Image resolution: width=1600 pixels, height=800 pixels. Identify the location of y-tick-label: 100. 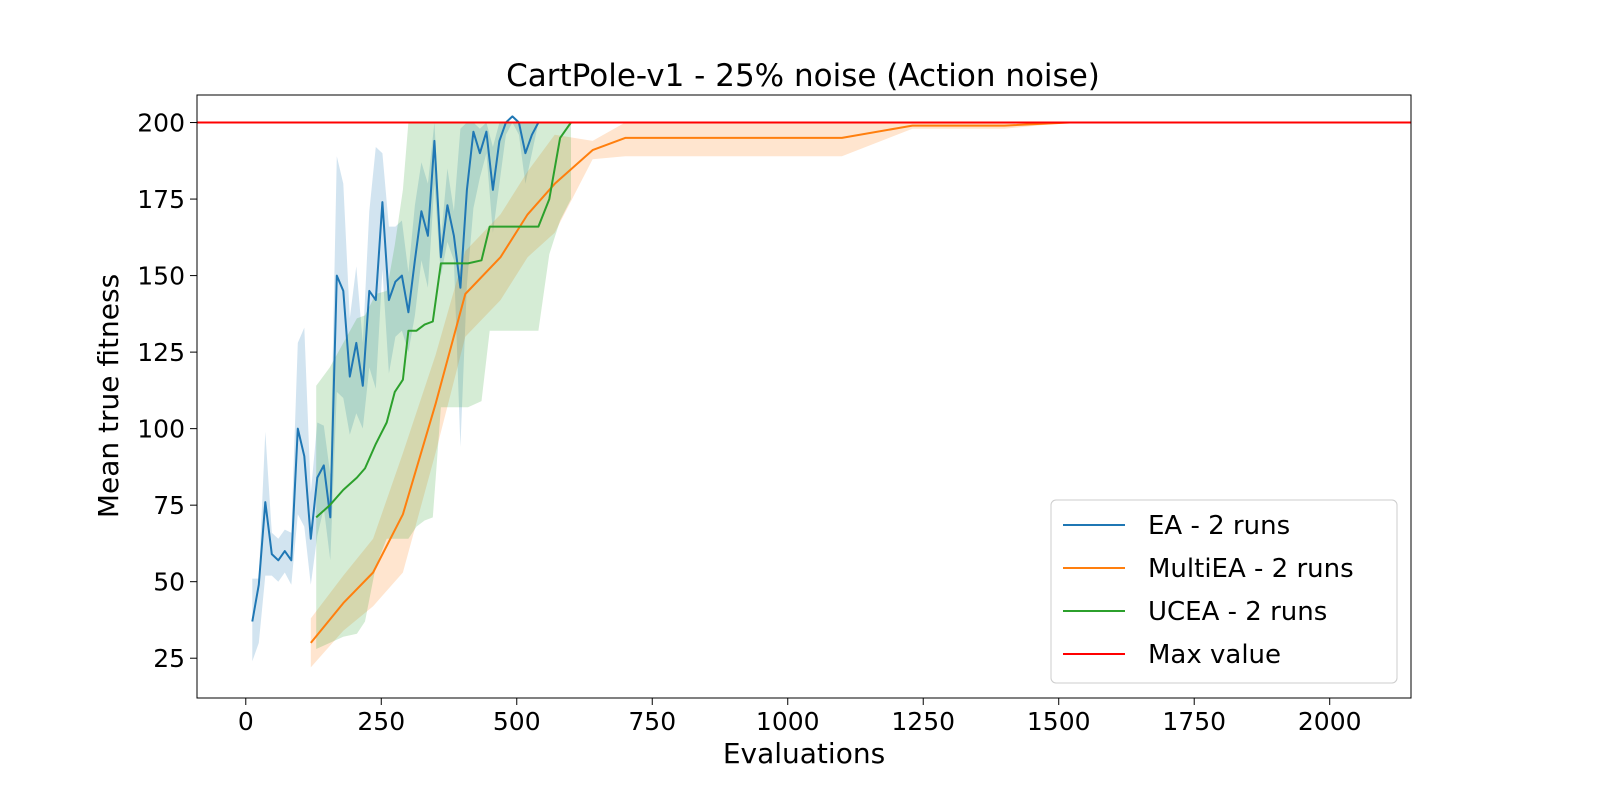
(161, 429).